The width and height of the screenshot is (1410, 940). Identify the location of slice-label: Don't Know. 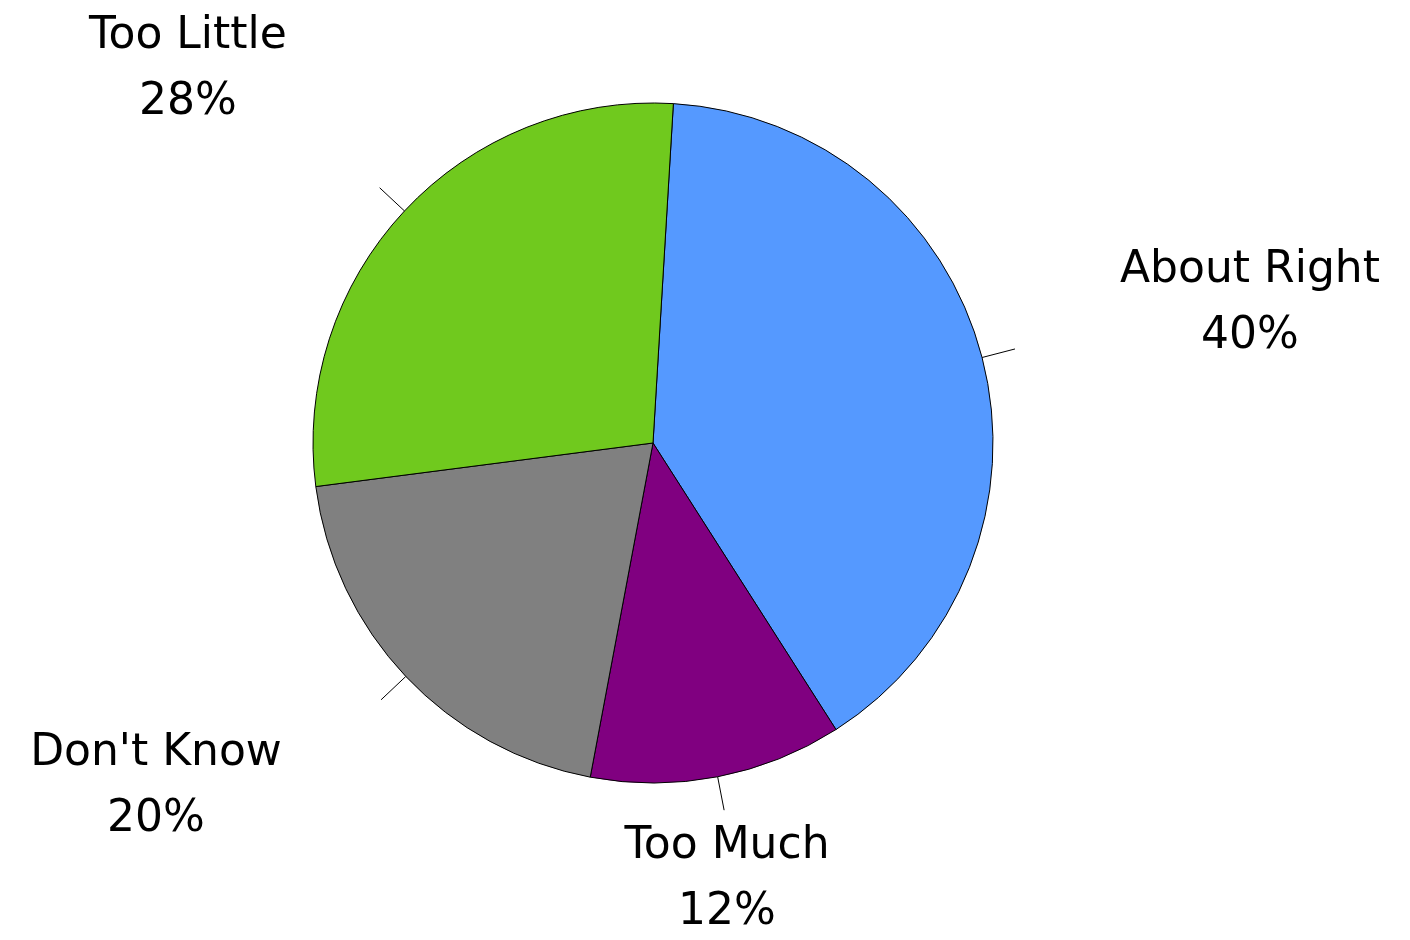
(156, 749).